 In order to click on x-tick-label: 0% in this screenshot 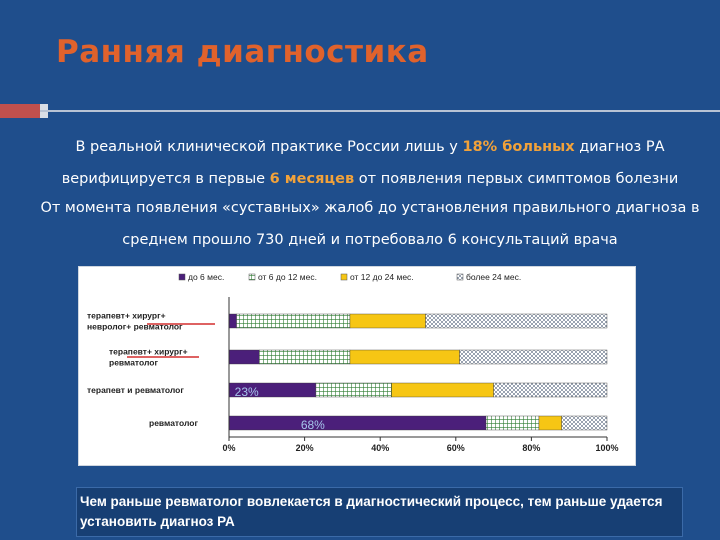, I will do `click(228, 448)`.